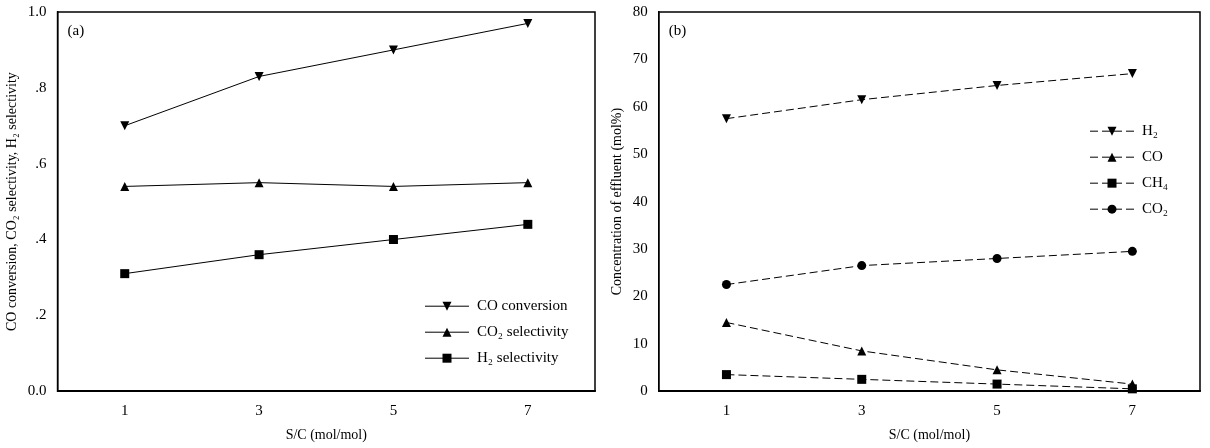  Describe the element at coordinates (1152, 156) in the screenshot. I see `legend-label: CO` at that location.